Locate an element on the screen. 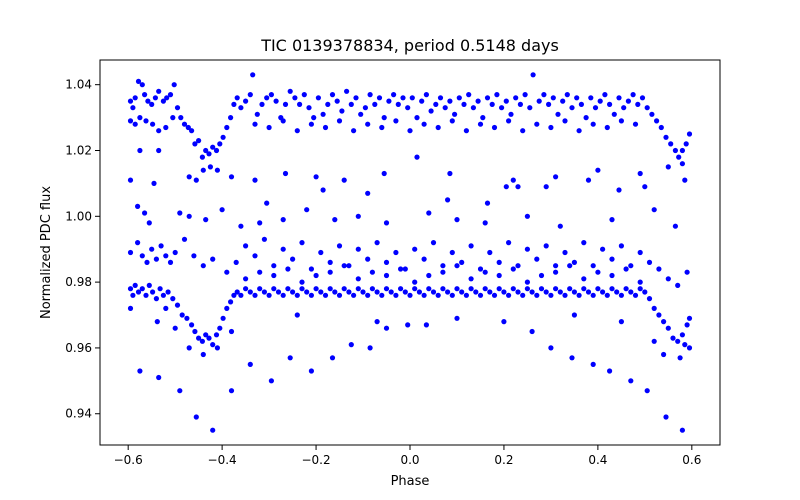 The image size is (800, 500). x-axis-label: Phase is located at coordinates (410, 481).